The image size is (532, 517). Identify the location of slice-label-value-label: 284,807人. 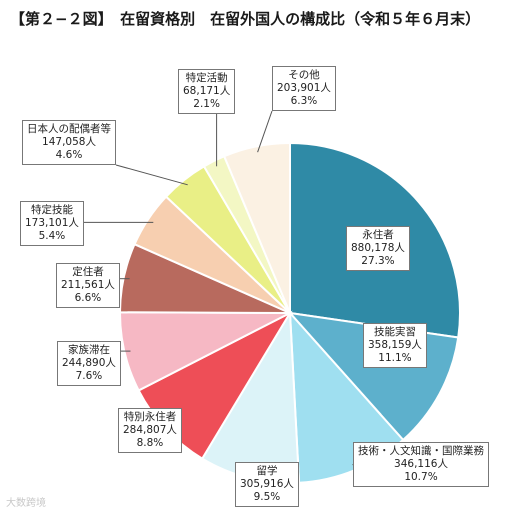
(150, 430).